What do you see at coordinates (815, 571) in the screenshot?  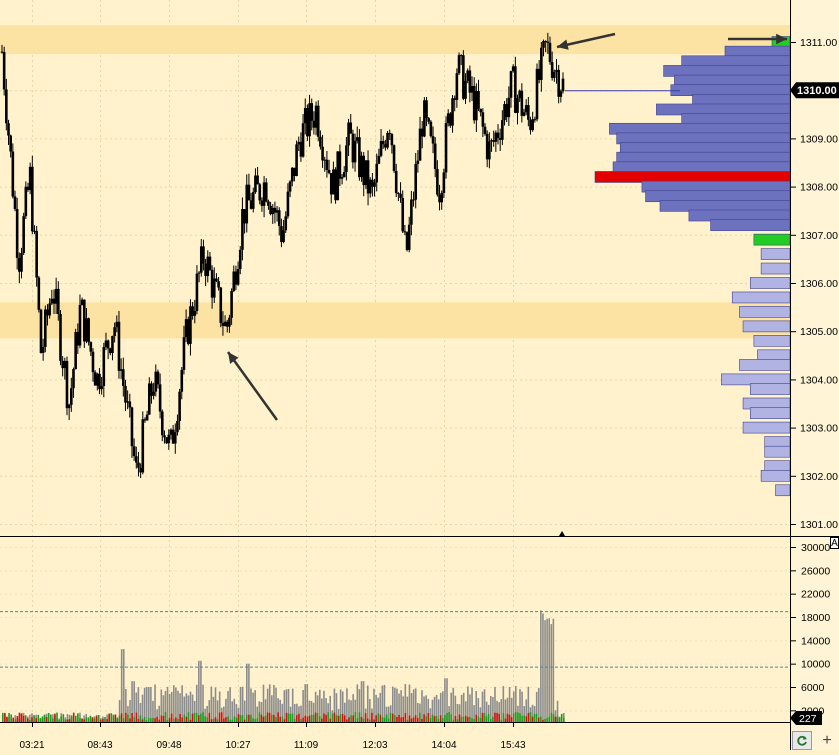 I see `vol-tick-label: 26000` at bounding box center [815, 571].